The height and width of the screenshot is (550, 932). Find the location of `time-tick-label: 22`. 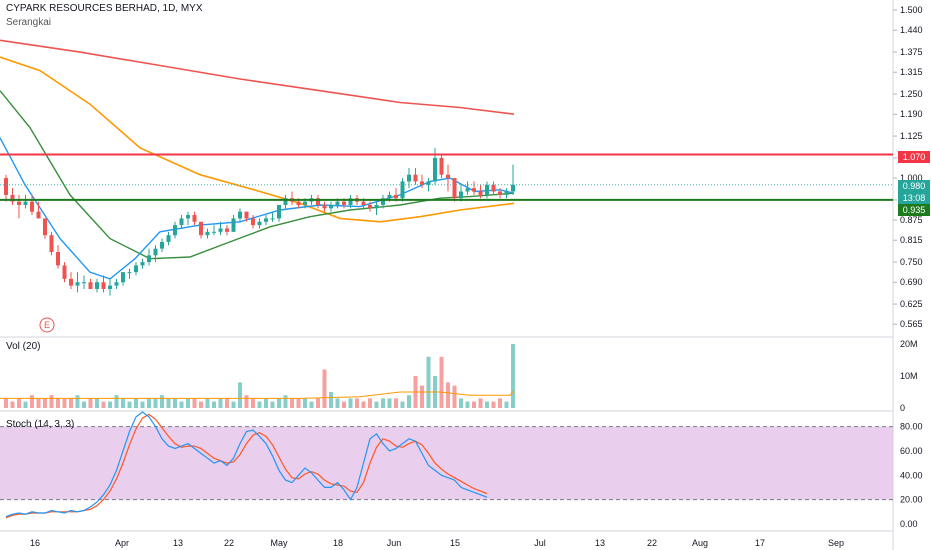

time-tick-label: 22 is located at coordinates (652, 543).